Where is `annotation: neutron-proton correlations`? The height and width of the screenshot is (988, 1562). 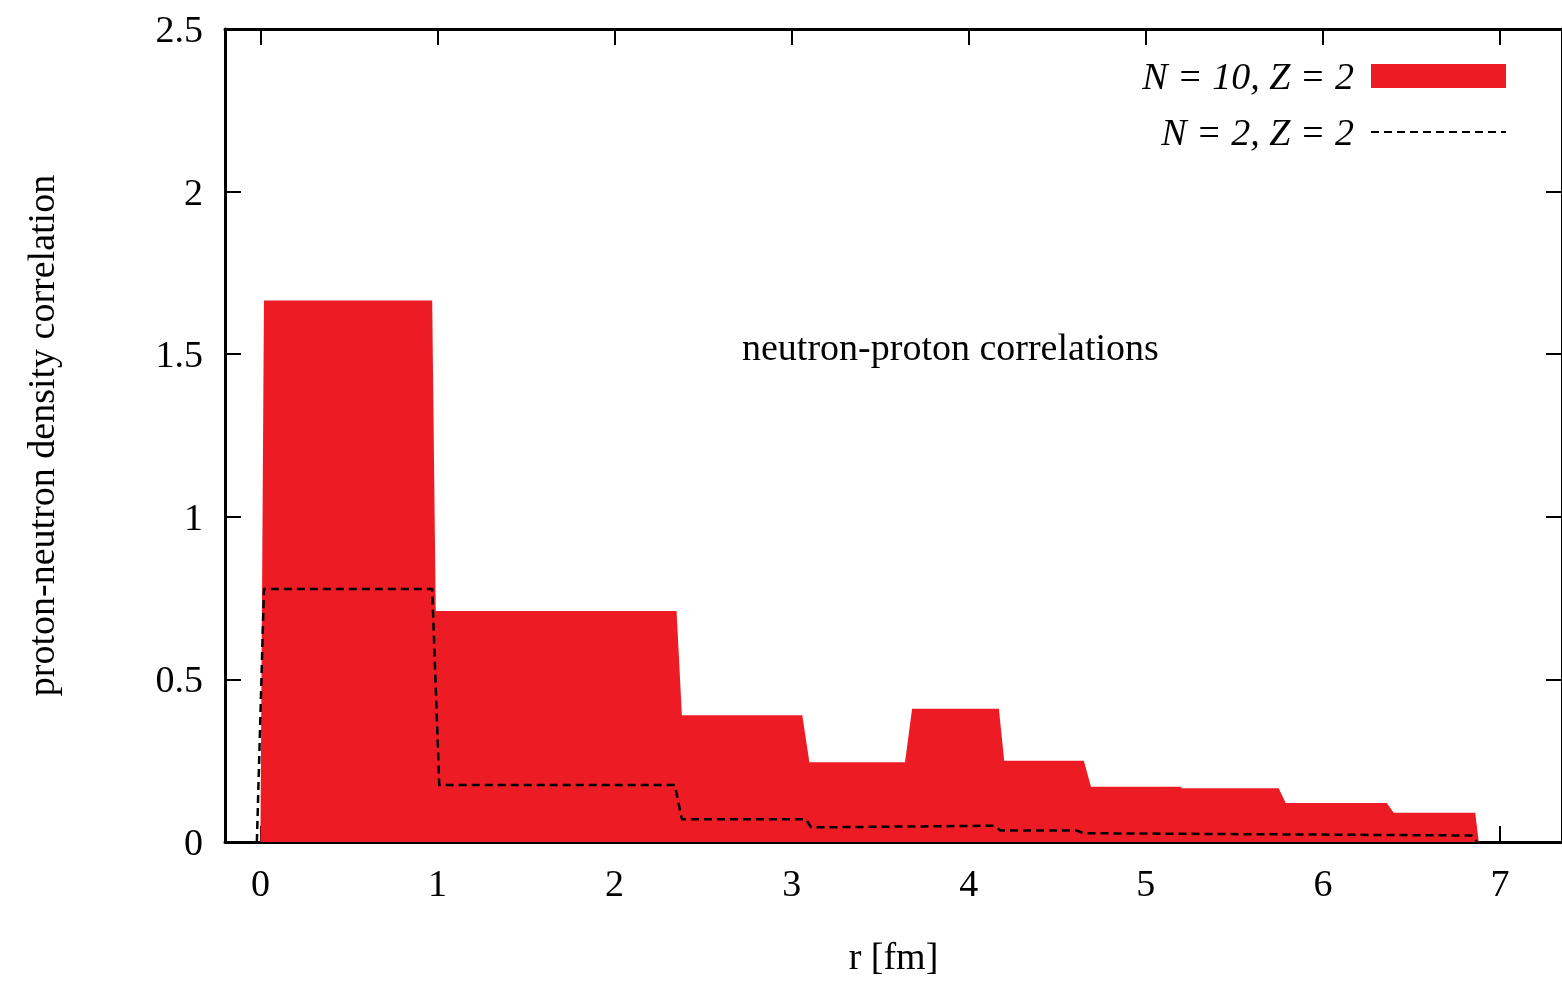 annotation: neutron-proton correlations is located at coordinates (950, 347).